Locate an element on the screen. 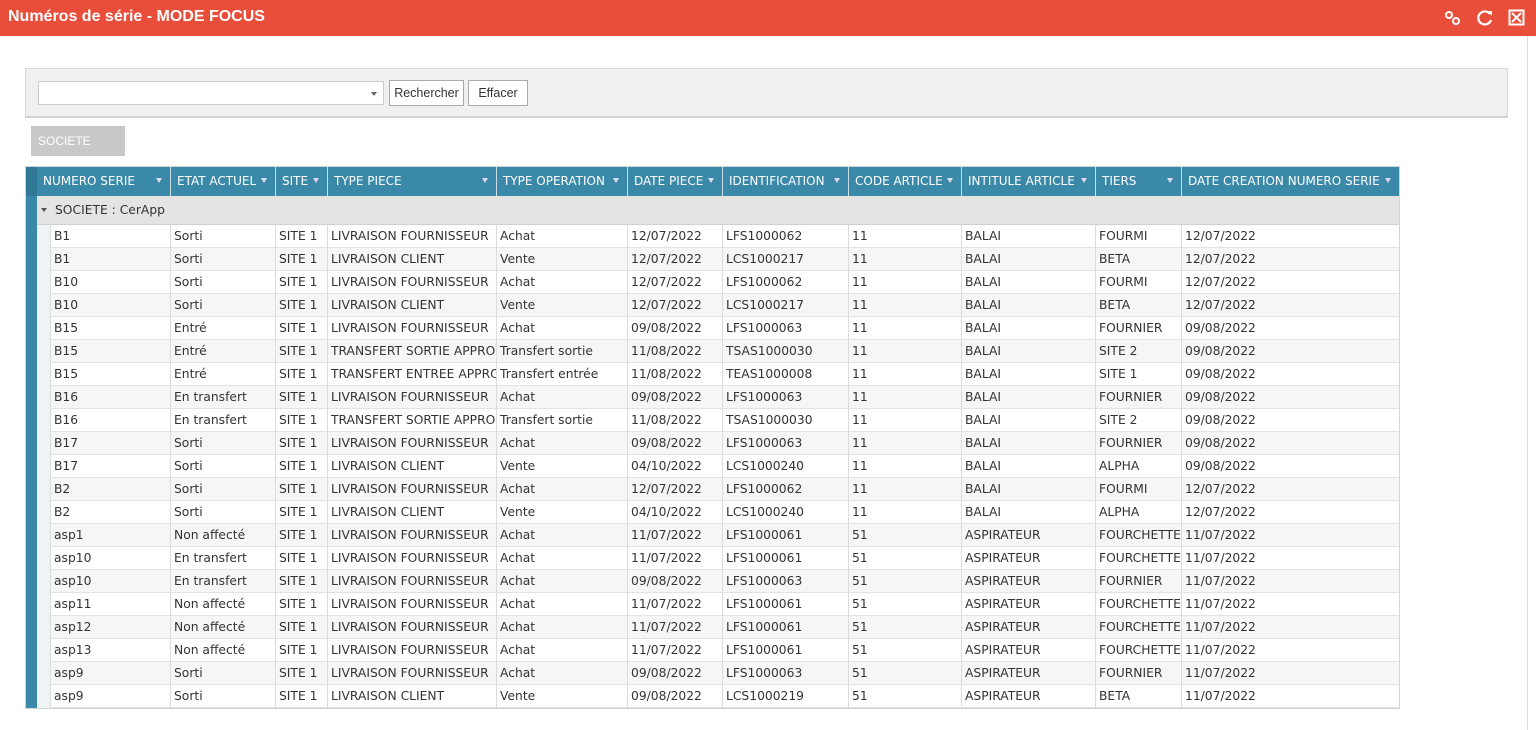 The height and width of the screenshot is (730, 1536). table-cell: 04/10/2022 is located at coordinates (675, 466).